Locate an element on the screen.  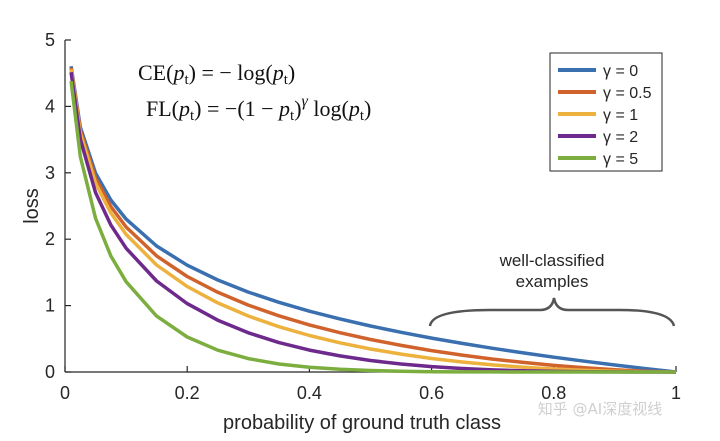
brace-annotation is located at coordinates (552, 312).